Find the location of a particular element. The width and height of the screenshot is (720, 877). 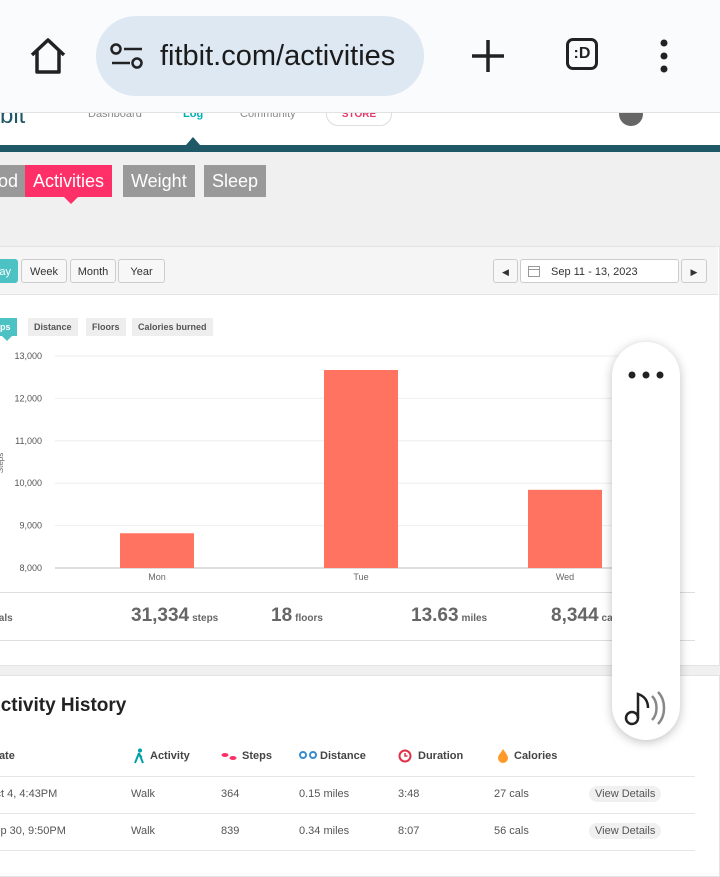

period-tab: Month is located at coordinates (93, 271).